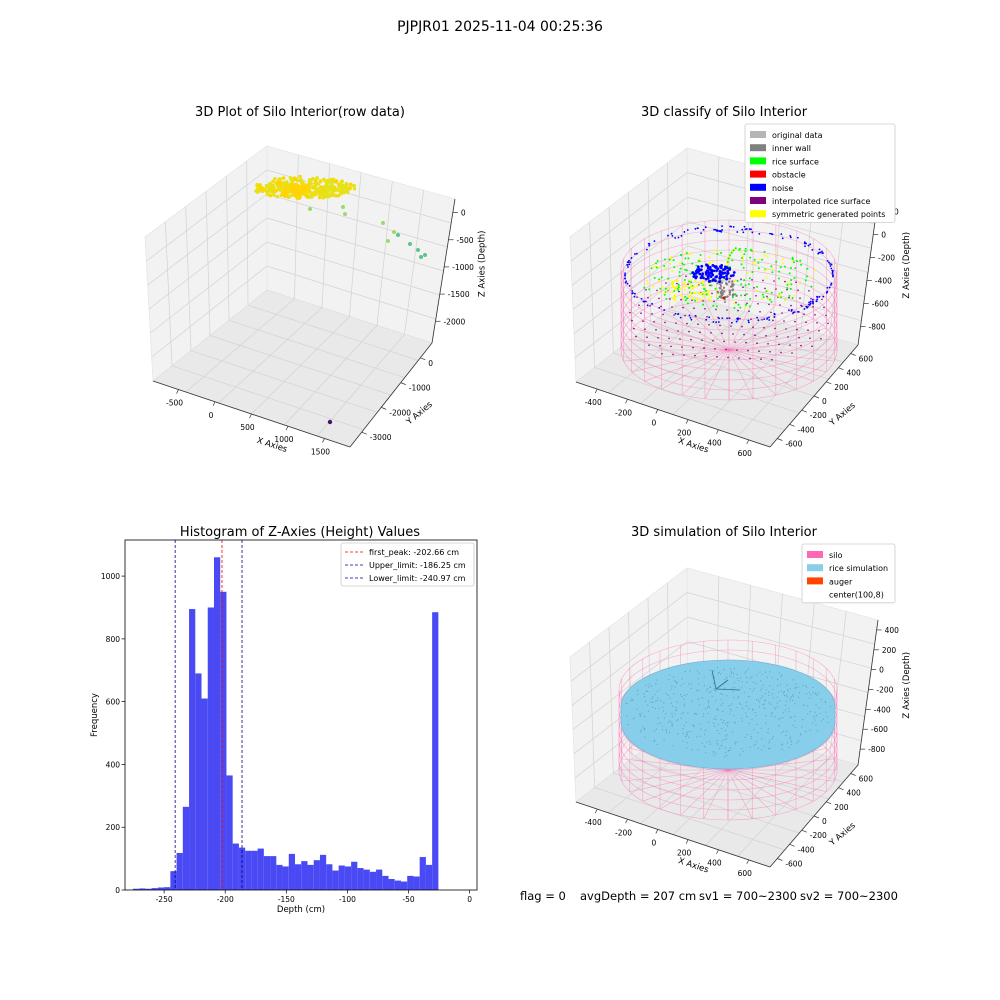 Image resolution: width=1000 pixels, height=1000 pixels. I want to click on sv1-text: sv1 = 700~2300, so click(748, 896).